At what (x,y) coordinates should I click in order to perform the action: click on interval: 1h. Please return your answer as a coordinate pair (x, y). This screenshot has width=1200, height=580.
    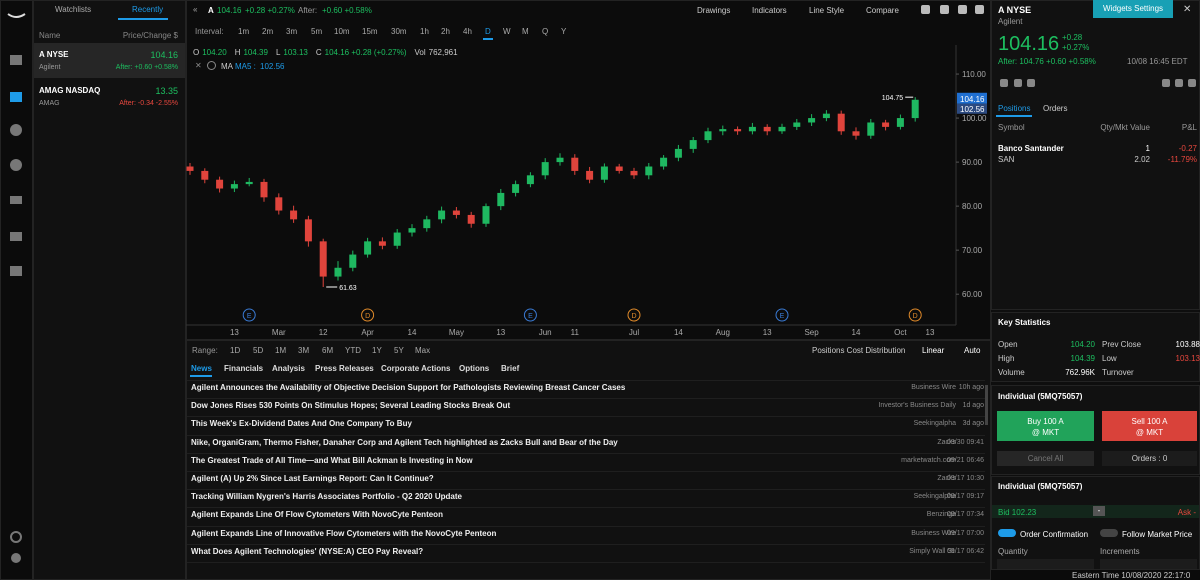
    Looking at the image, I should click on (424, 31).